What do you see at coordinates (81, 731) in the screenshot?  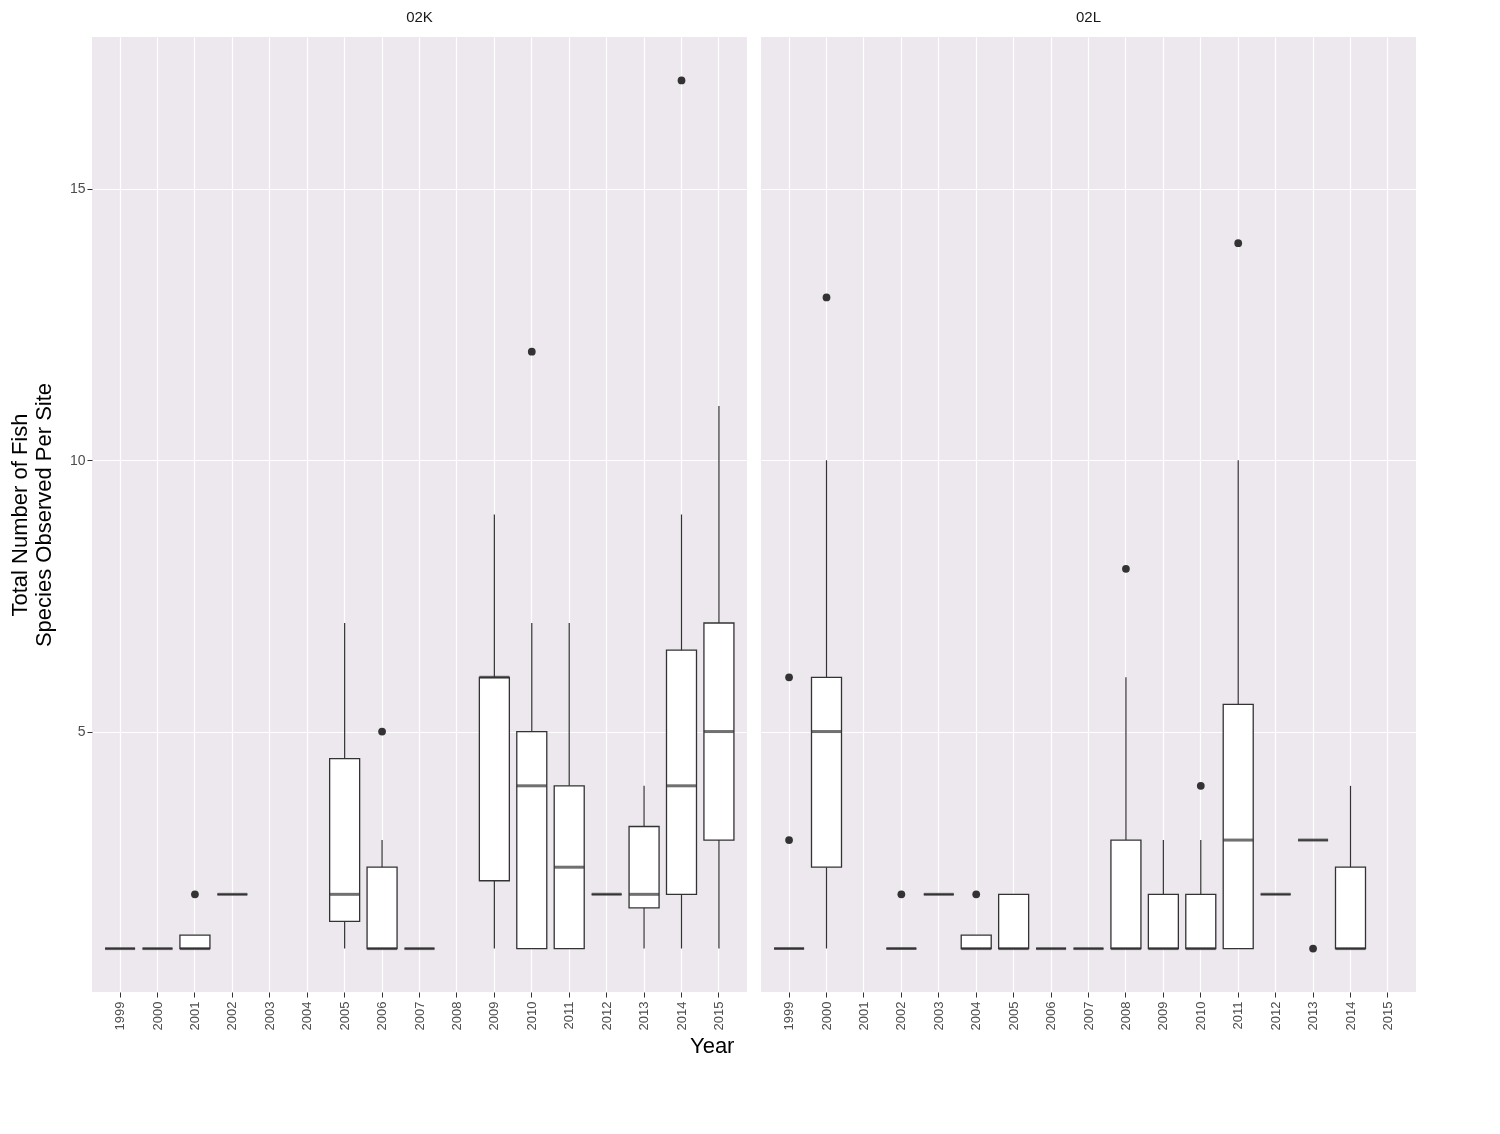 I see `y-tick-label: 5` at bounding box center [81, 731].